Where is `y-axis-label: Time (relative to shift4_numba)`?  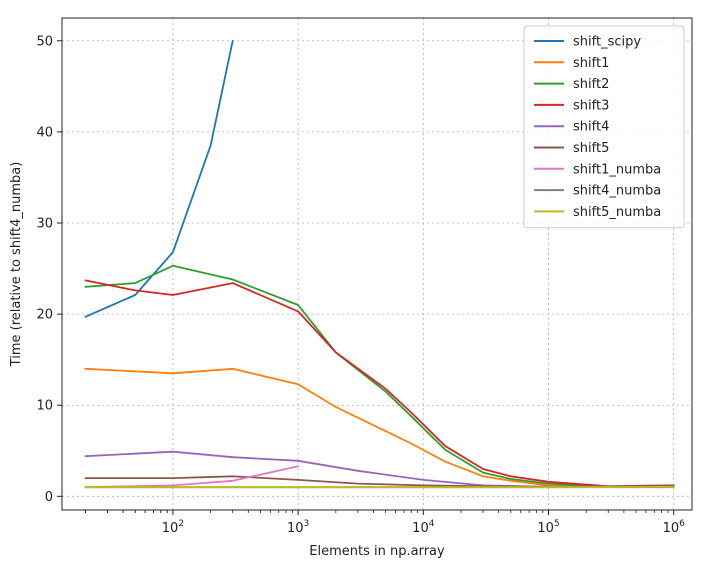
y-axis-label: Time (relative to shift4_numba) is located at coordinates (16, 265).